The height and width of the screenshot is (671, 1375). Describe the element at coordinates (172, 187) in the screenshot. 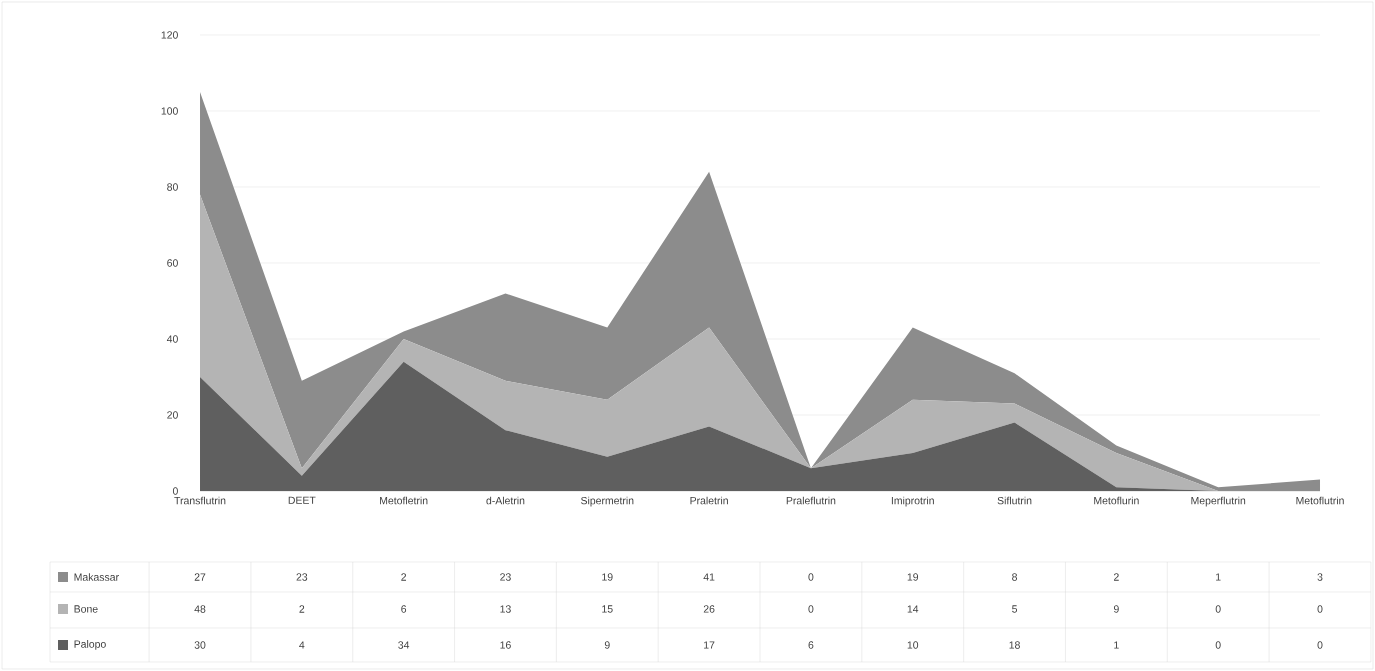

I see `y-tick-label: 80` at that location.